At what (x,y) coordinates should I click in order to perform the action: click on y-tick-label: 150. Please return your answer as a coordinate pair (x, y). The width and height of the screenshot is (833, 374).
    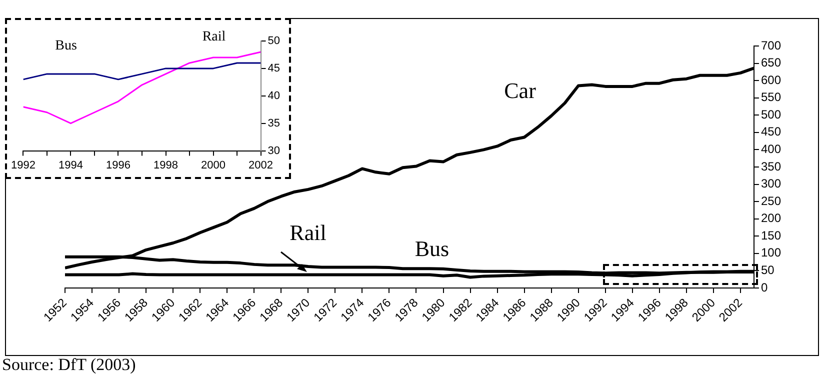
    Looking at the image, I should click on (771, 235).